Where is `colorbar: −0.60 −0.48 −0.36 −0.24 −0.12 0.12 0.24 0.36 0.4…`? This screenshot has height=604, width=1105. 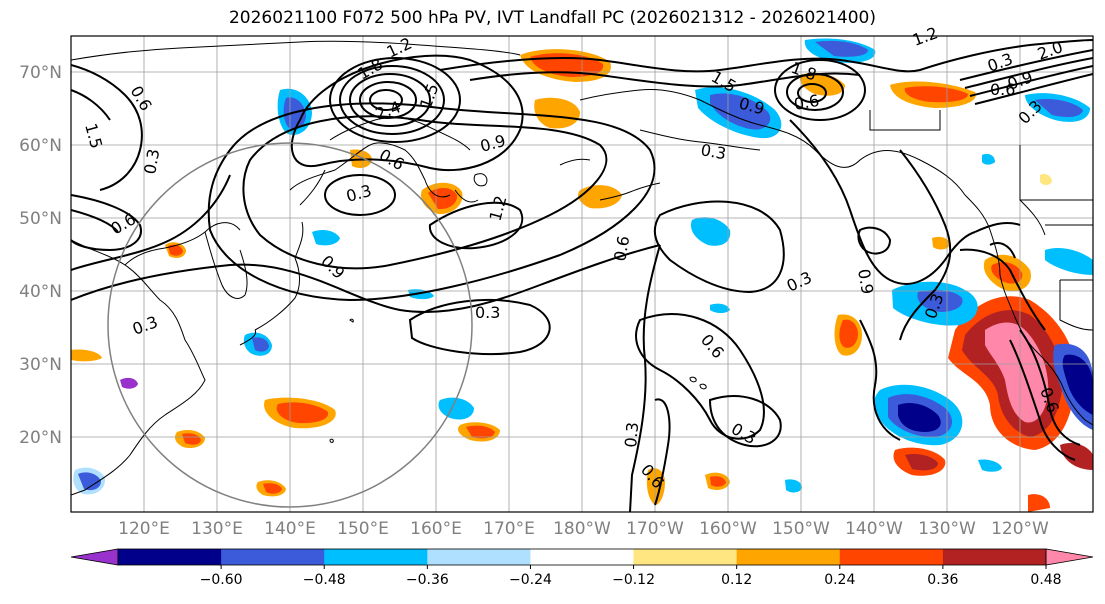
colorbar: −0.60 −0.48 −0.36 −0.24 −0.12 0.12 0.24 0.36 0.4… is located at coordinates (582, 568).